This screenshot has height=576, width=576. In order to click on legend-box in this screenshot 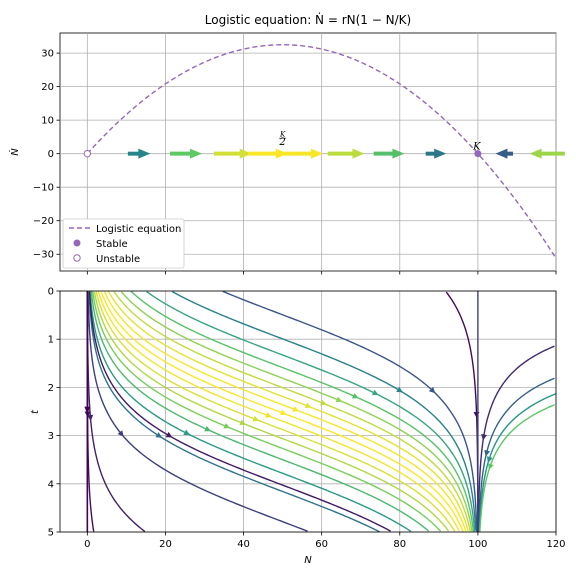, I will do `click(123, 243)`.